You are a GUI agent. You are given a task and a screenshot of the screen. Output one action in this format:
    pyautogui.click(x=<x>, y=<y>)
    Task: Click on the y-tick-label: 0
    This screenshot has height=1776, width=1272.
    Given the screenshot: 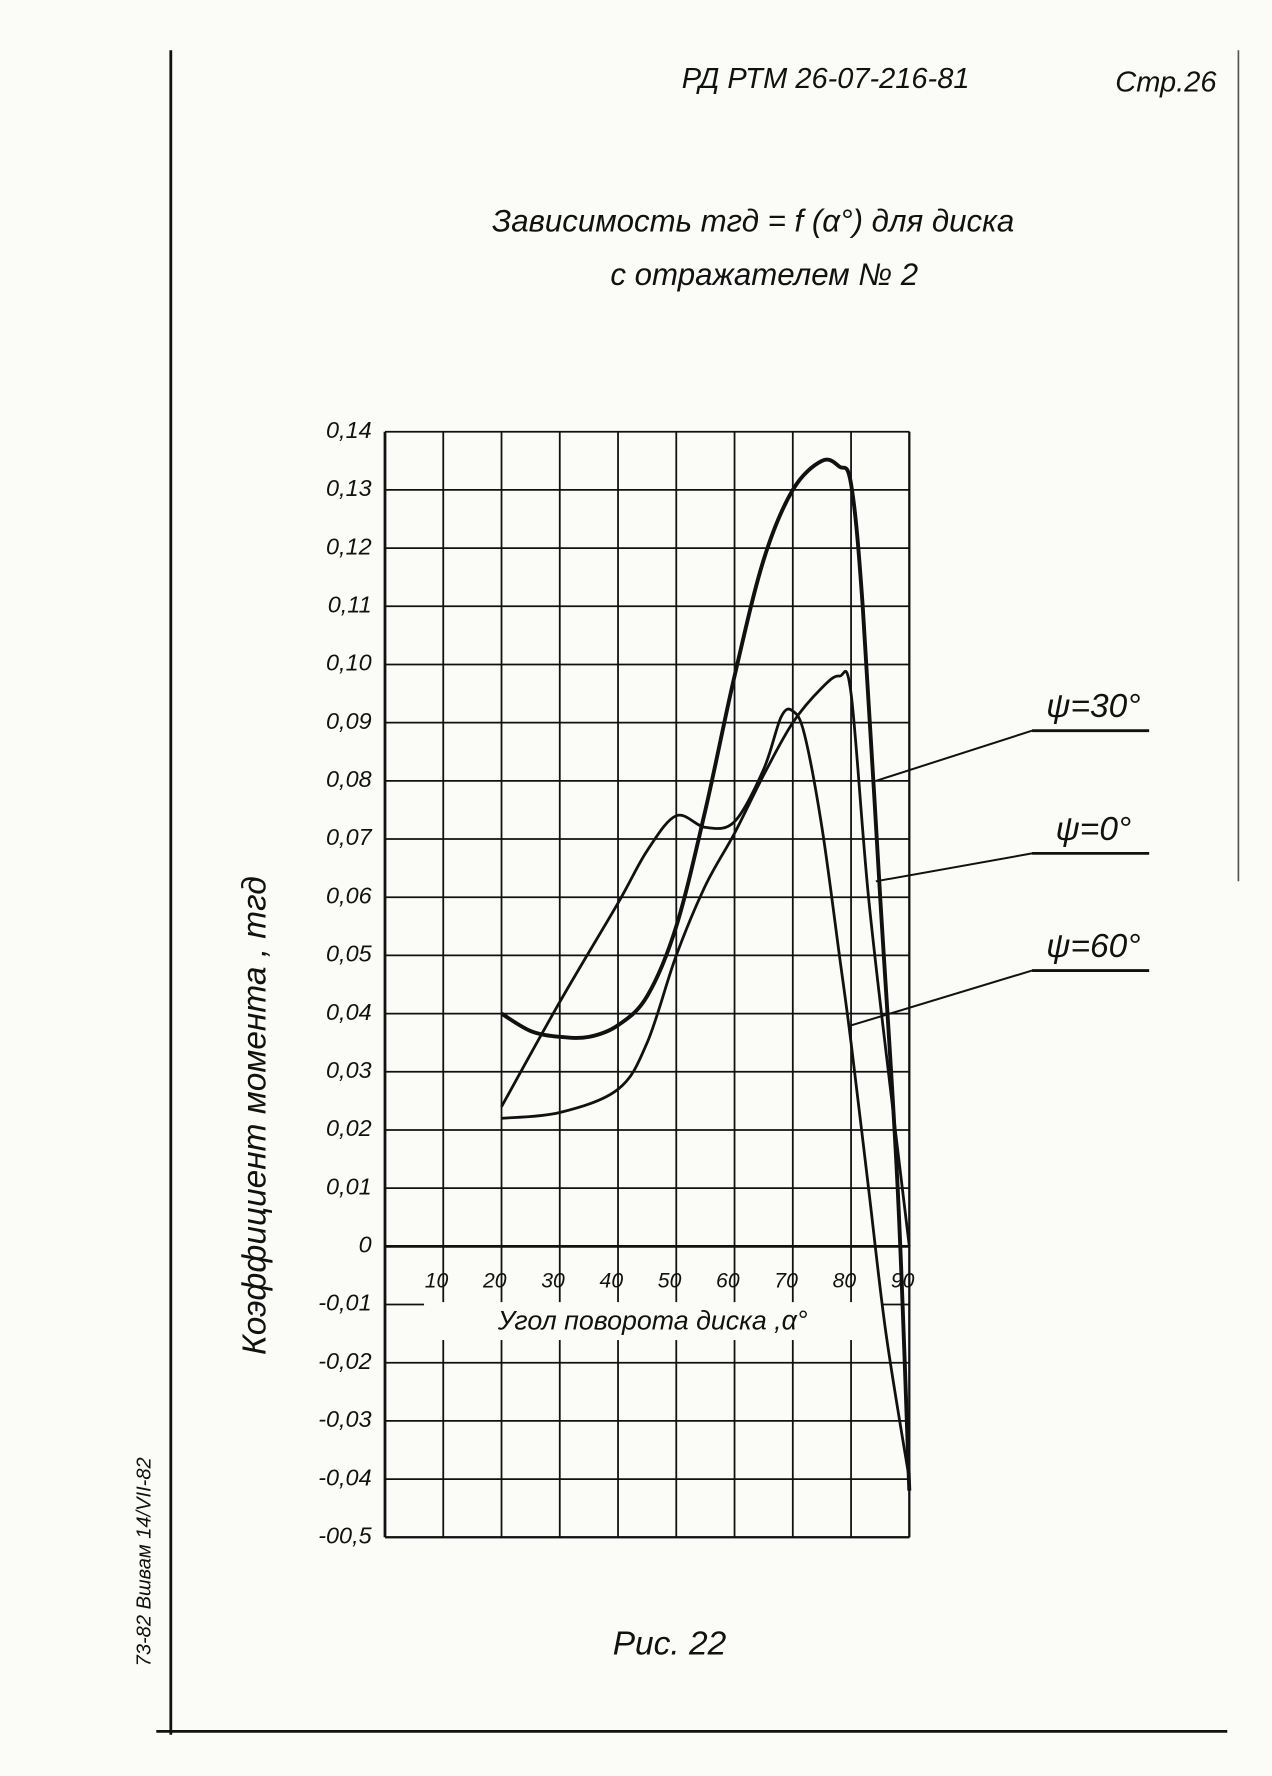 What is the action you would take?
    pyautogui.click(x=365, y=1245)
    